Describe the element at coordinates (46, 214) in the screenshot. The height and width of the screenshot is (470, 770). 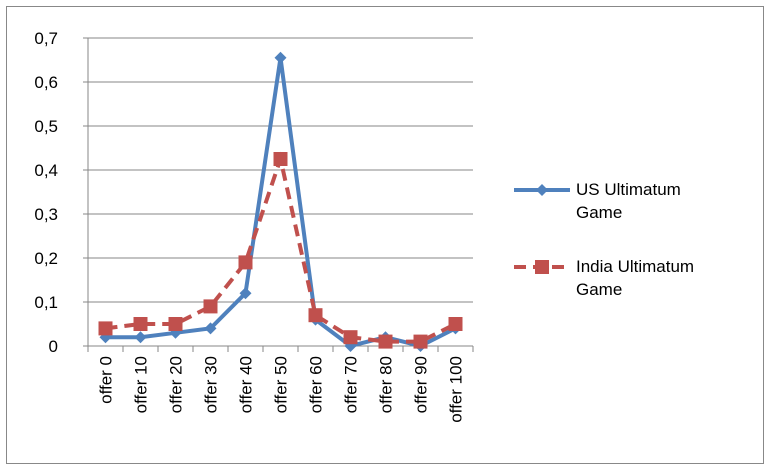
I see `y-tick-label: 0,3` at that location.